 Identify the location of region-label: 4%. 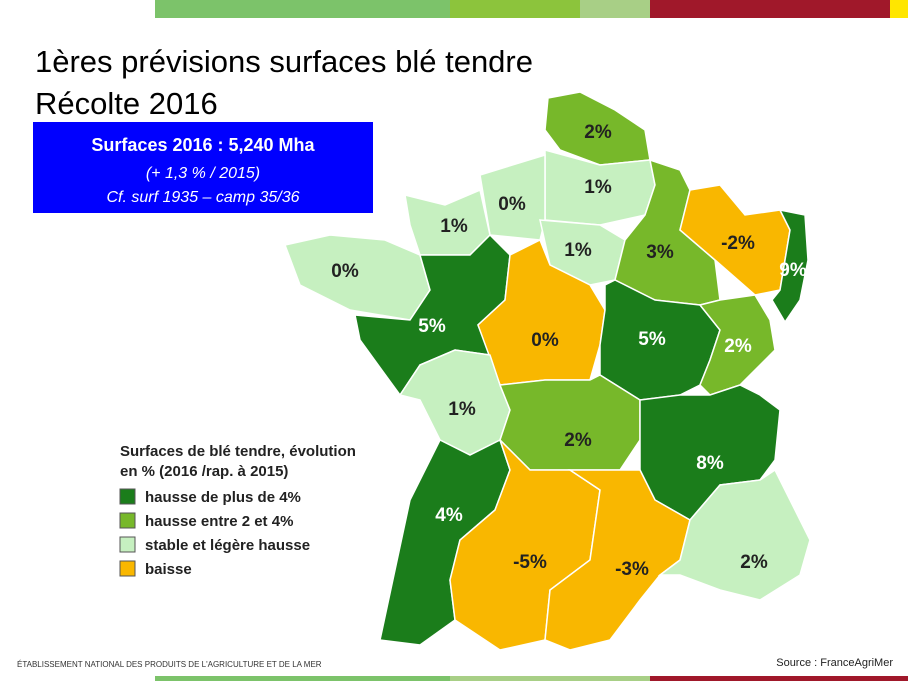
(449, 515).